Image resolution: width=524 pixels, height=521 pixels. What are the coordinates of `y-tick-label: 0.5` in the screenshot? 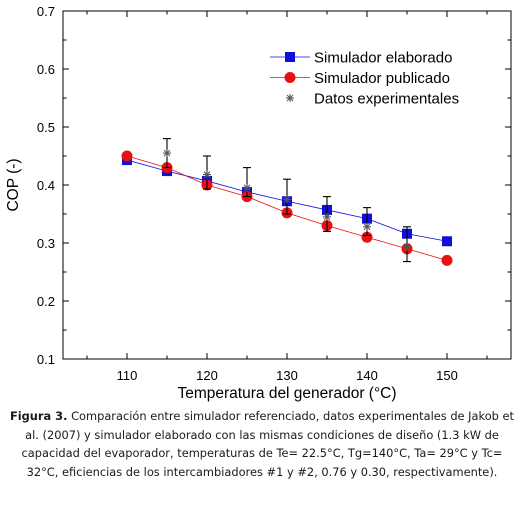 It's located at (46, 127).